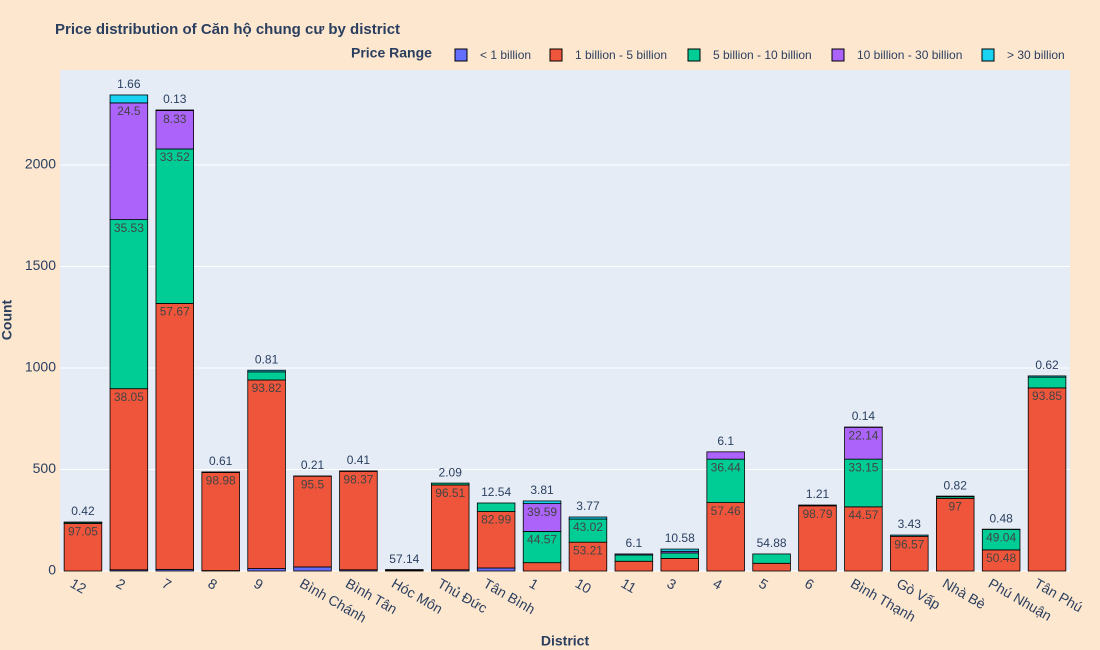  What do you see at coordinates (358, 479) in the screenshot?
I see `data-label: 98.37` at bounding box center [358, 479].